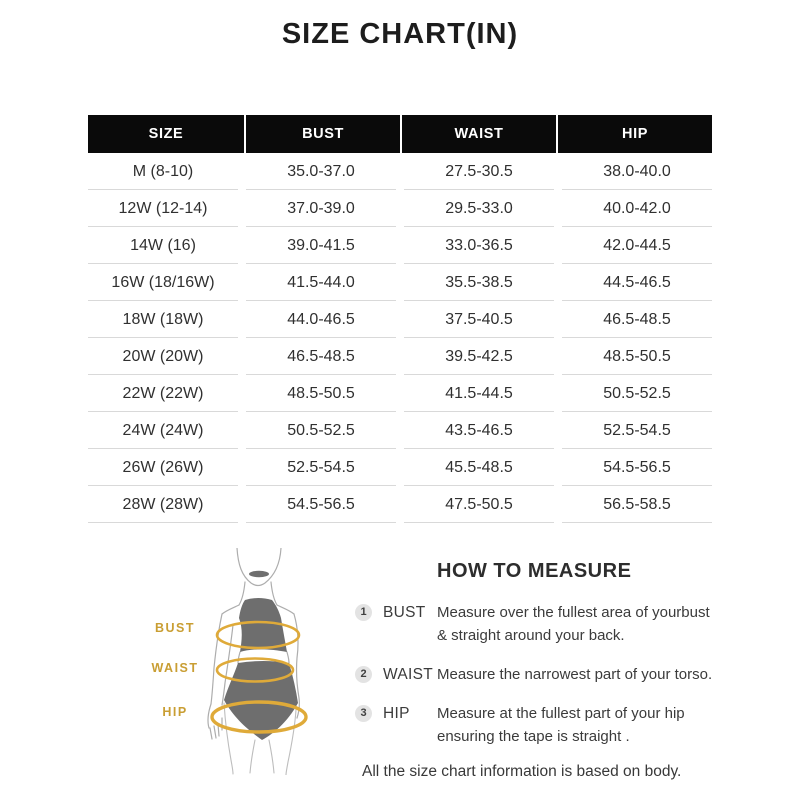 This screenshot has width=800, height=800. I want to click on table-row: 18W (18W) 44.0-46.5 37.5-40.5 46.5-48.5, so click(400, 319).